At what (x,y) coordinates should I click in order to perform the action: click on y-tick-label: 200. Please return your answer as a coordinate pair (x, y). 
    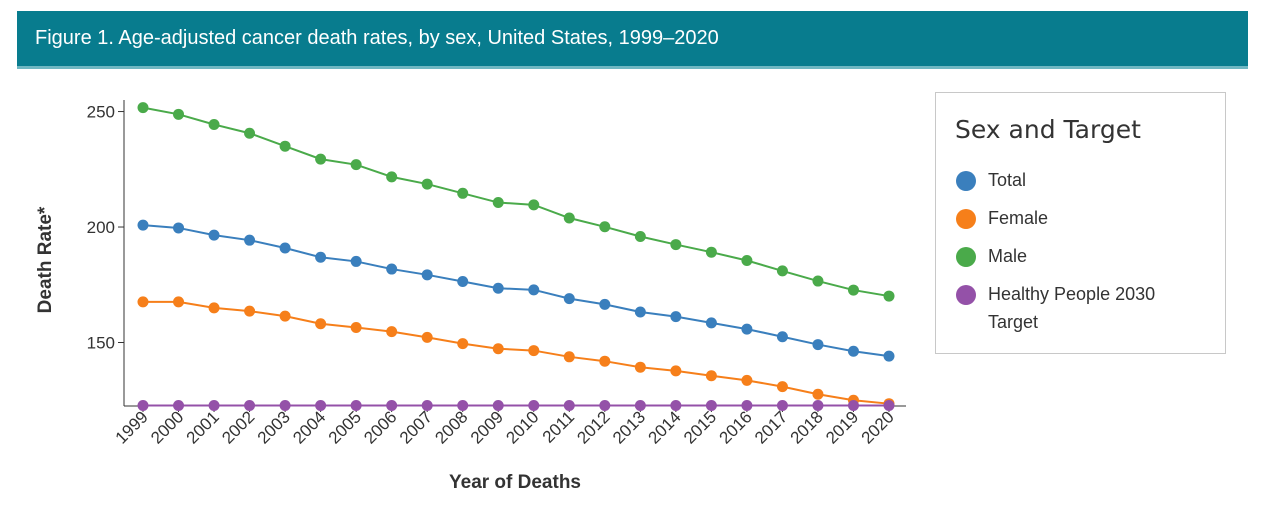
    Looking at the image, I should click on (101, 227).